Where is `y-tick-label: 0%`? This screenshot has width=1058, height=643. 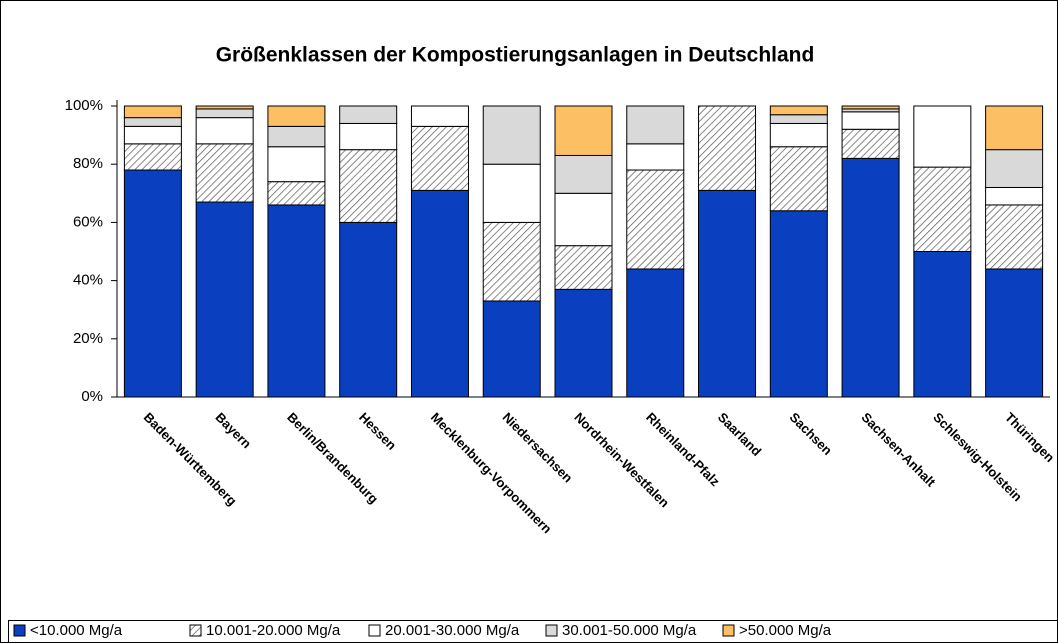
y-tick-label: 0% is located at coordinates (92, 396).